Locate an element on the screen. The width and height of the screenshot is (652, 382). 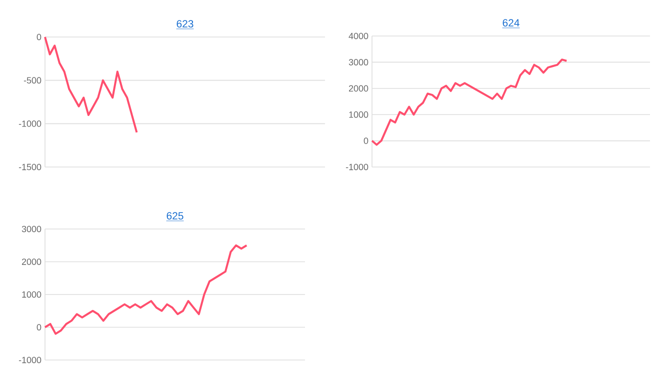
chart-title: 625 is located at coordinates (175, 216).